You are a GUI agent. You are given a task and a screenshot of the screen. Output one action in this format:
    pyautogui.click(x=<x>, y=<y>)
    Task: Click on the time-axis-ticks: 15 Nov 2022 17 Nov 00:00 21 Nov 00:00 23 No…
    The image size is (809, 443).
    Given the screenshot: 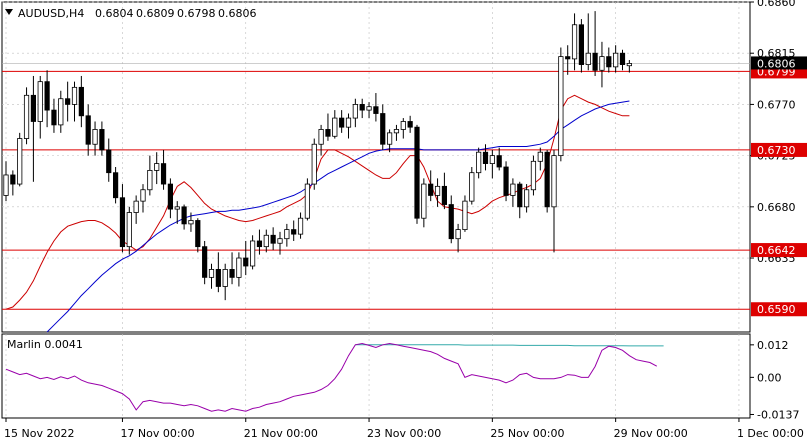 What is the action you would take?
    pyautogui.click(x=404, y=429)
    